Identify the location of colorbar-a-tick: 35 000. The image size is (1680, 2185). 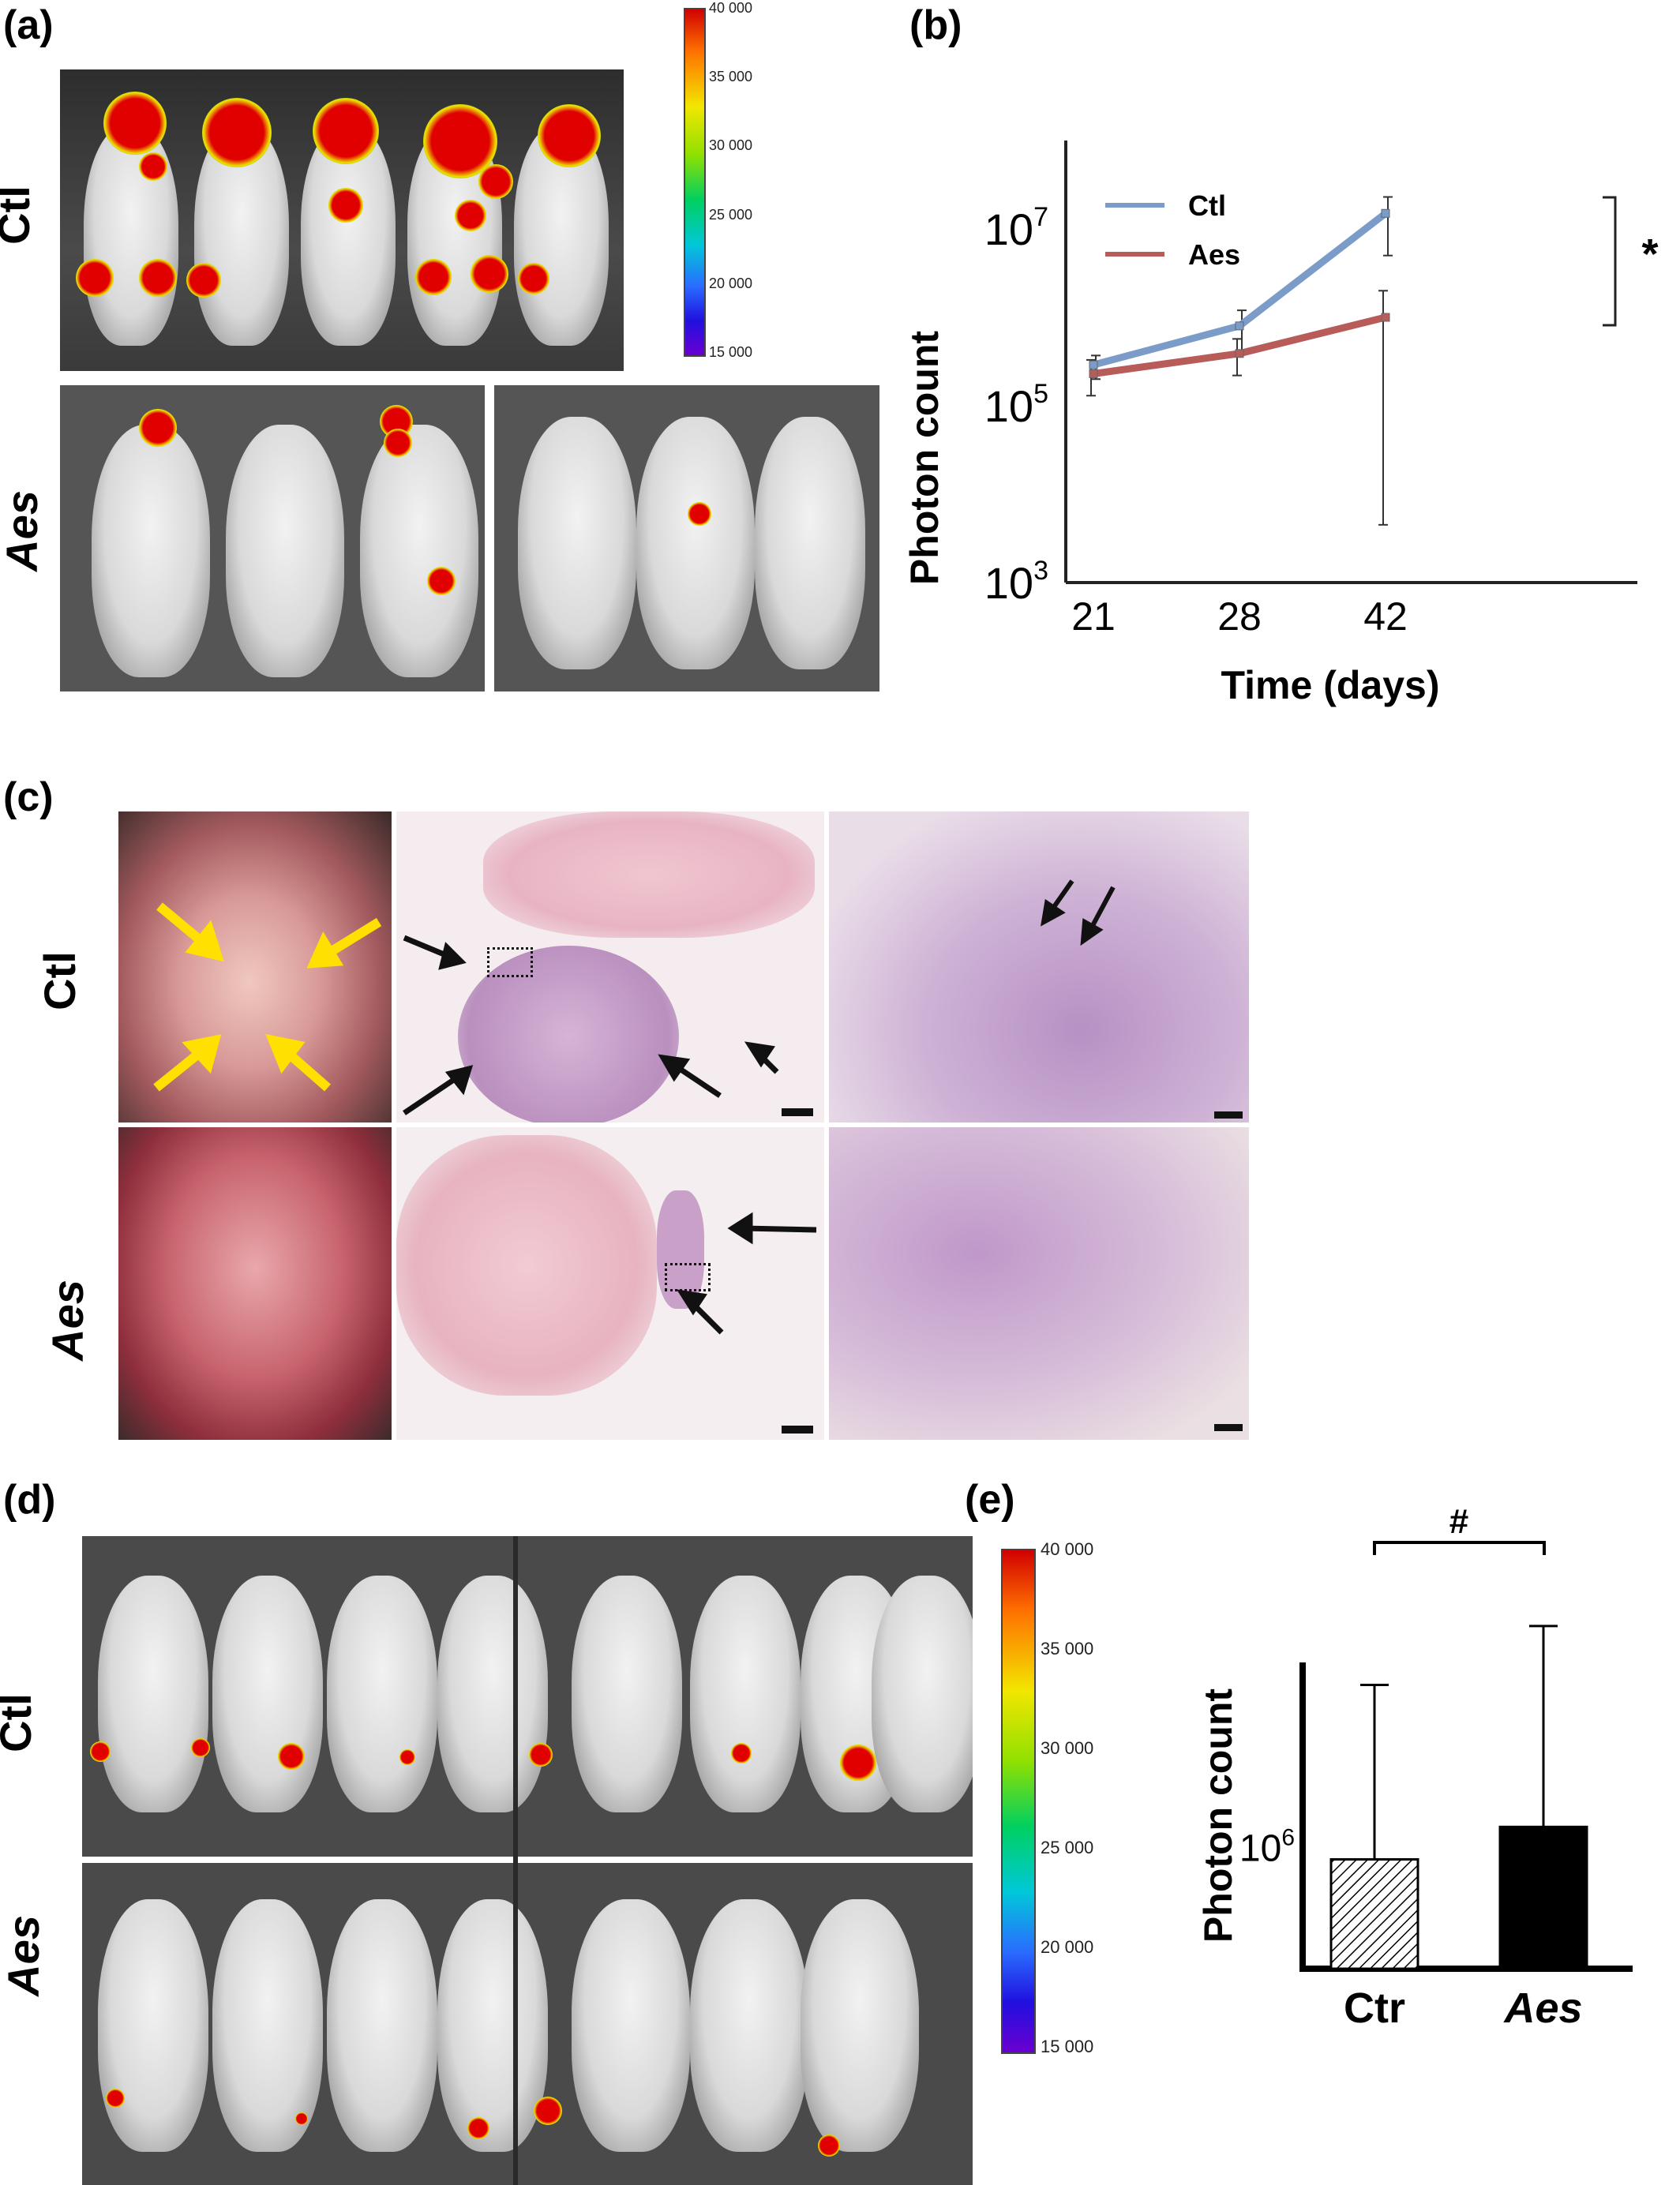
(731, 76).